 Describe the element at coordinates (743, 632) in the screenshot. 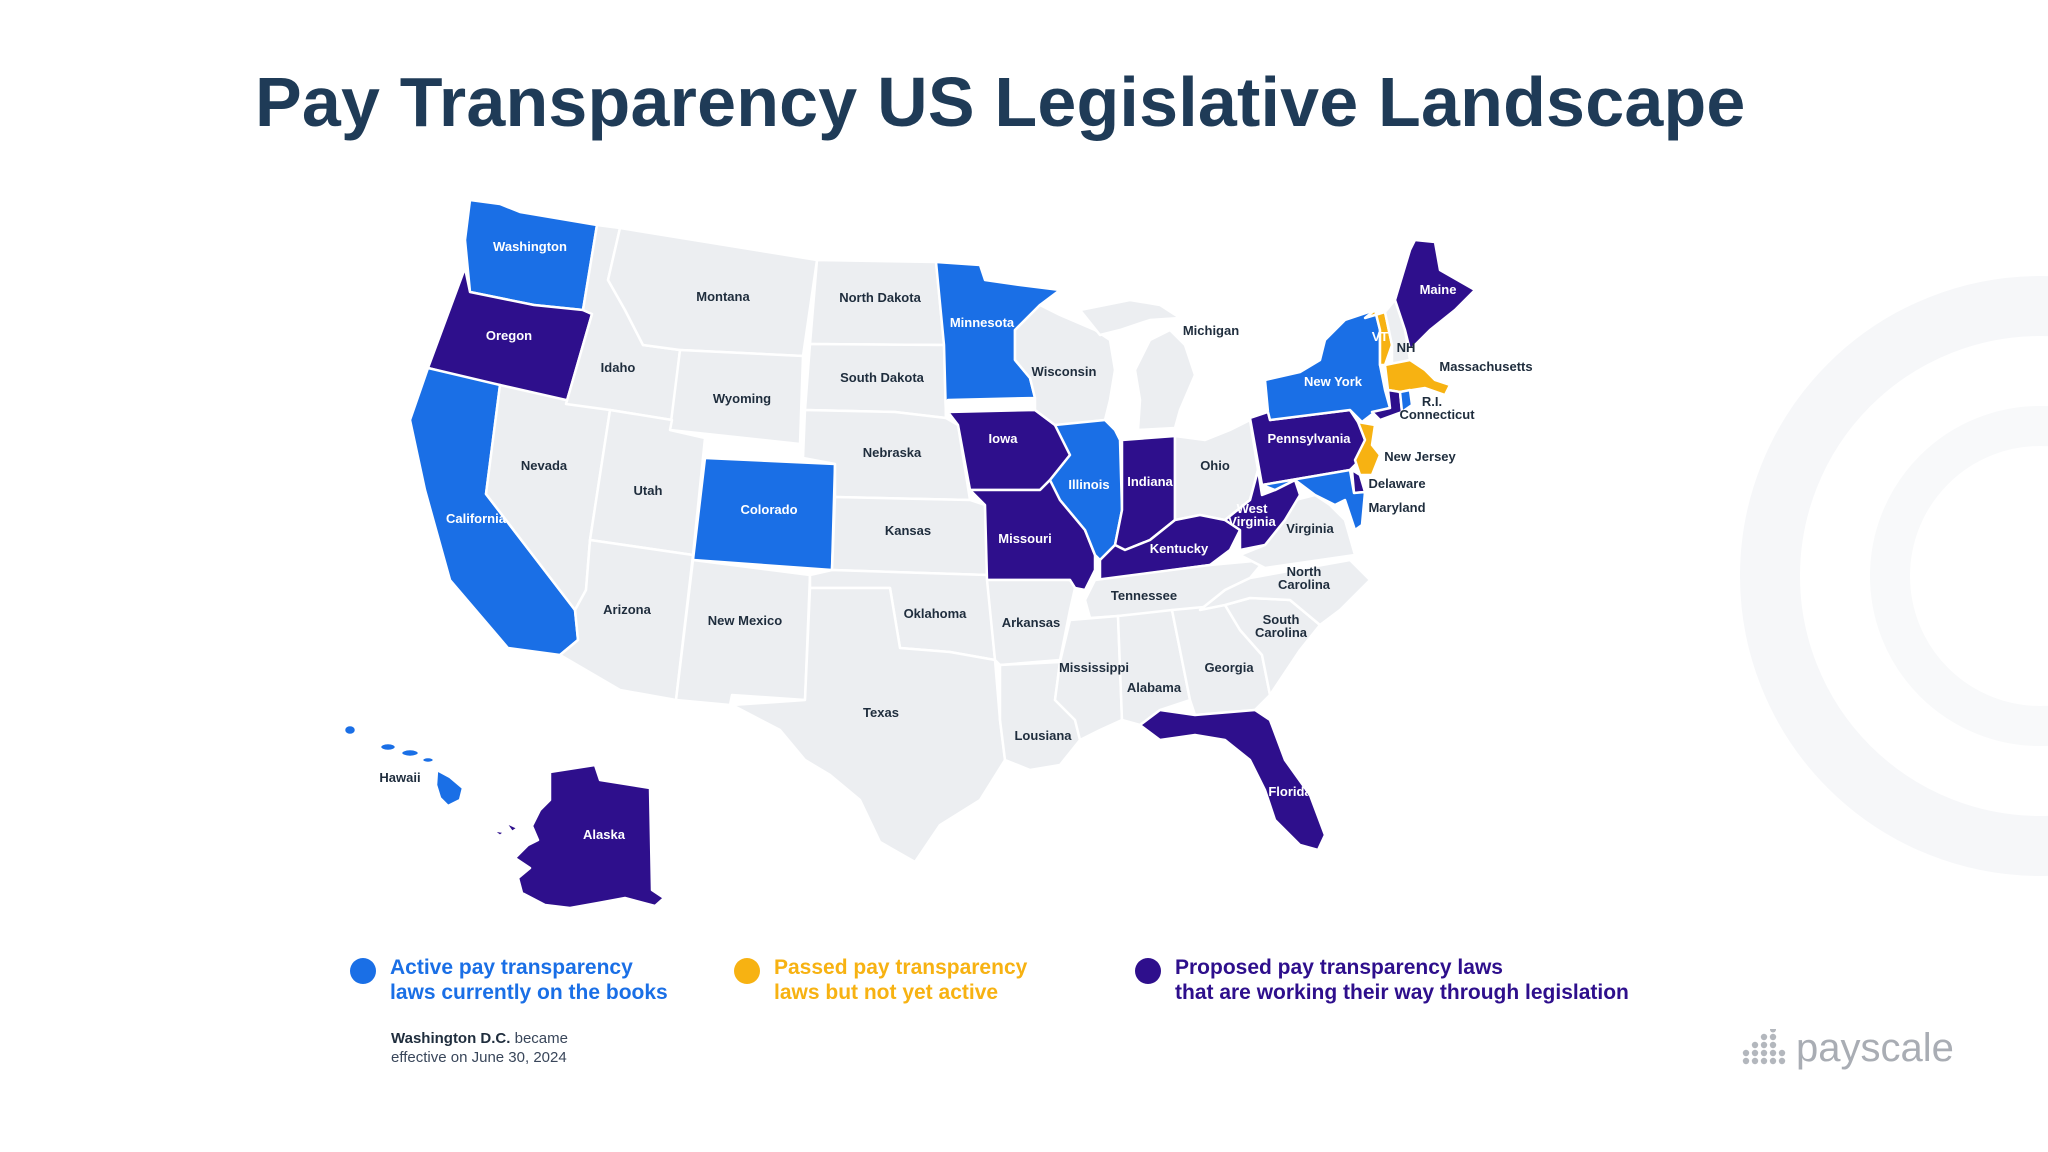

I see `state-new-mexico` at that location.